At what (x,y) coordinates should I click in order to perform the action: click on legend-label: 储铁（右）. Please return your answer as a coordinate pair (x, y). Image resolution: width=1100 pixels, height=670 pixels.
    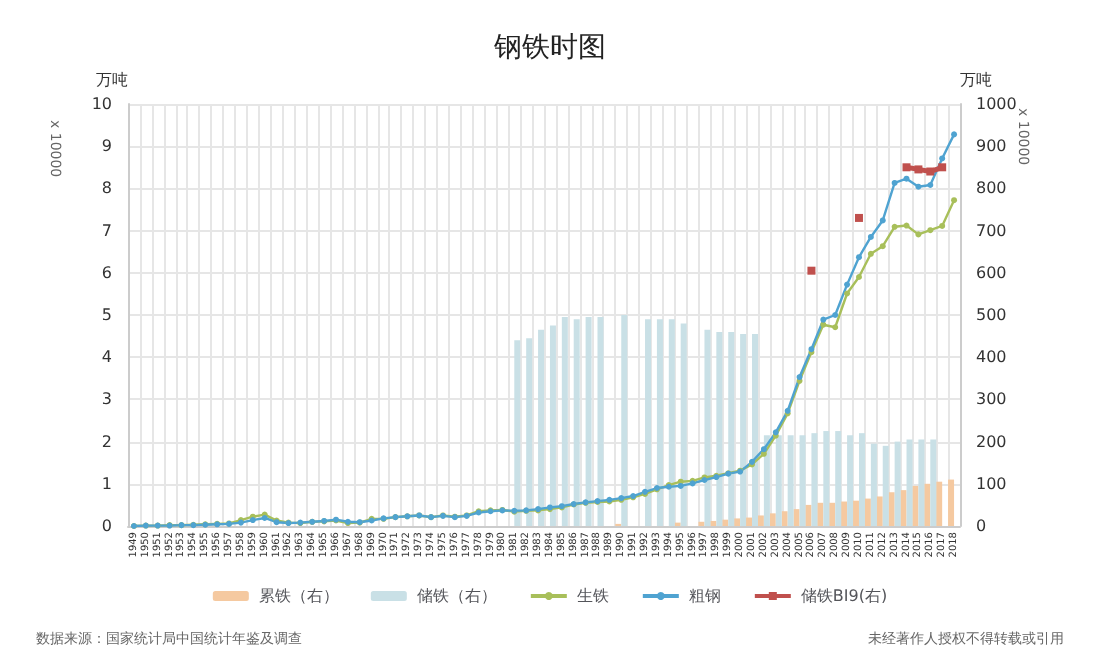
    Looking at the image, I should click on (456, 596).